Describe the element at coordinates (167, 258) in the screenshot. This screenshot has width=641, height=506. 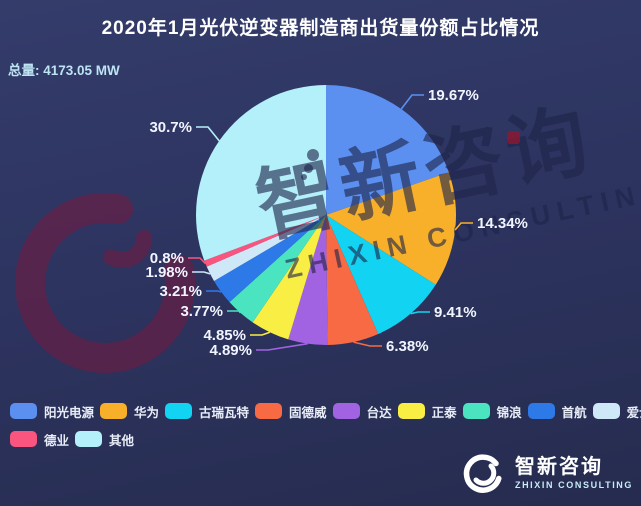
I see `pie-percentage-label: 0.8%` at that location.